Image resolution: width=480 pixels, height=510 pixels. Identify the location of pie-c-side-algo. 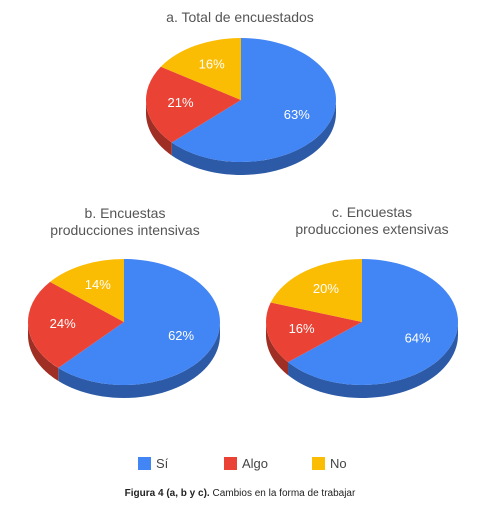
(277, 349).